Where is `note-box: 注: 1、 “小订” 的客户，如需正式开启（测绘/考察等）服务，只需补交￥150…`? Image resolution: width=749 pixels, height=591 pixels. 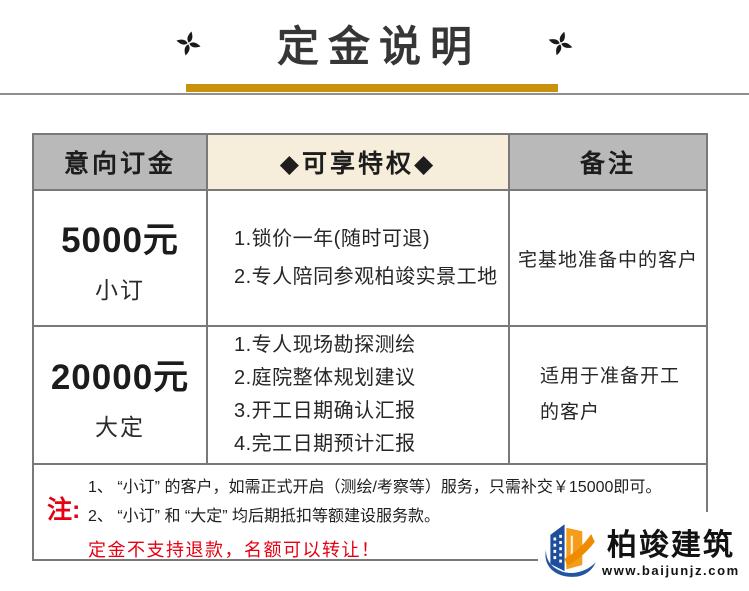
note-box: 注: 1、 “小订” 的客户，如需正式开启（测绘/考察等）服务，只需补交￥150… is located at coordinates (370, 512).